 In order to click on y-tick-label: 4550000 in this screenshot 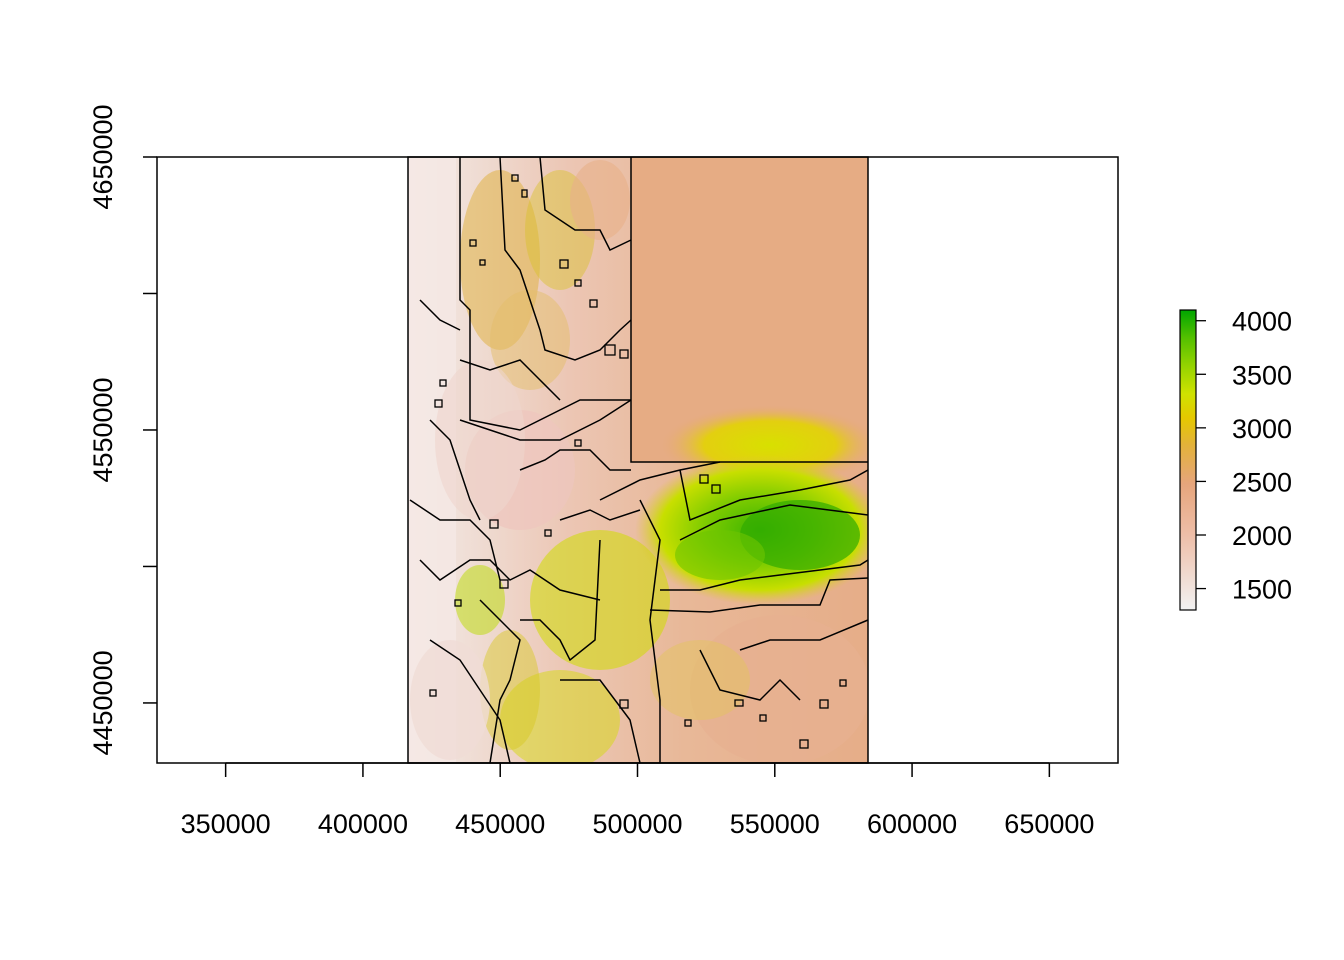, I will do `click(103, 429)`.